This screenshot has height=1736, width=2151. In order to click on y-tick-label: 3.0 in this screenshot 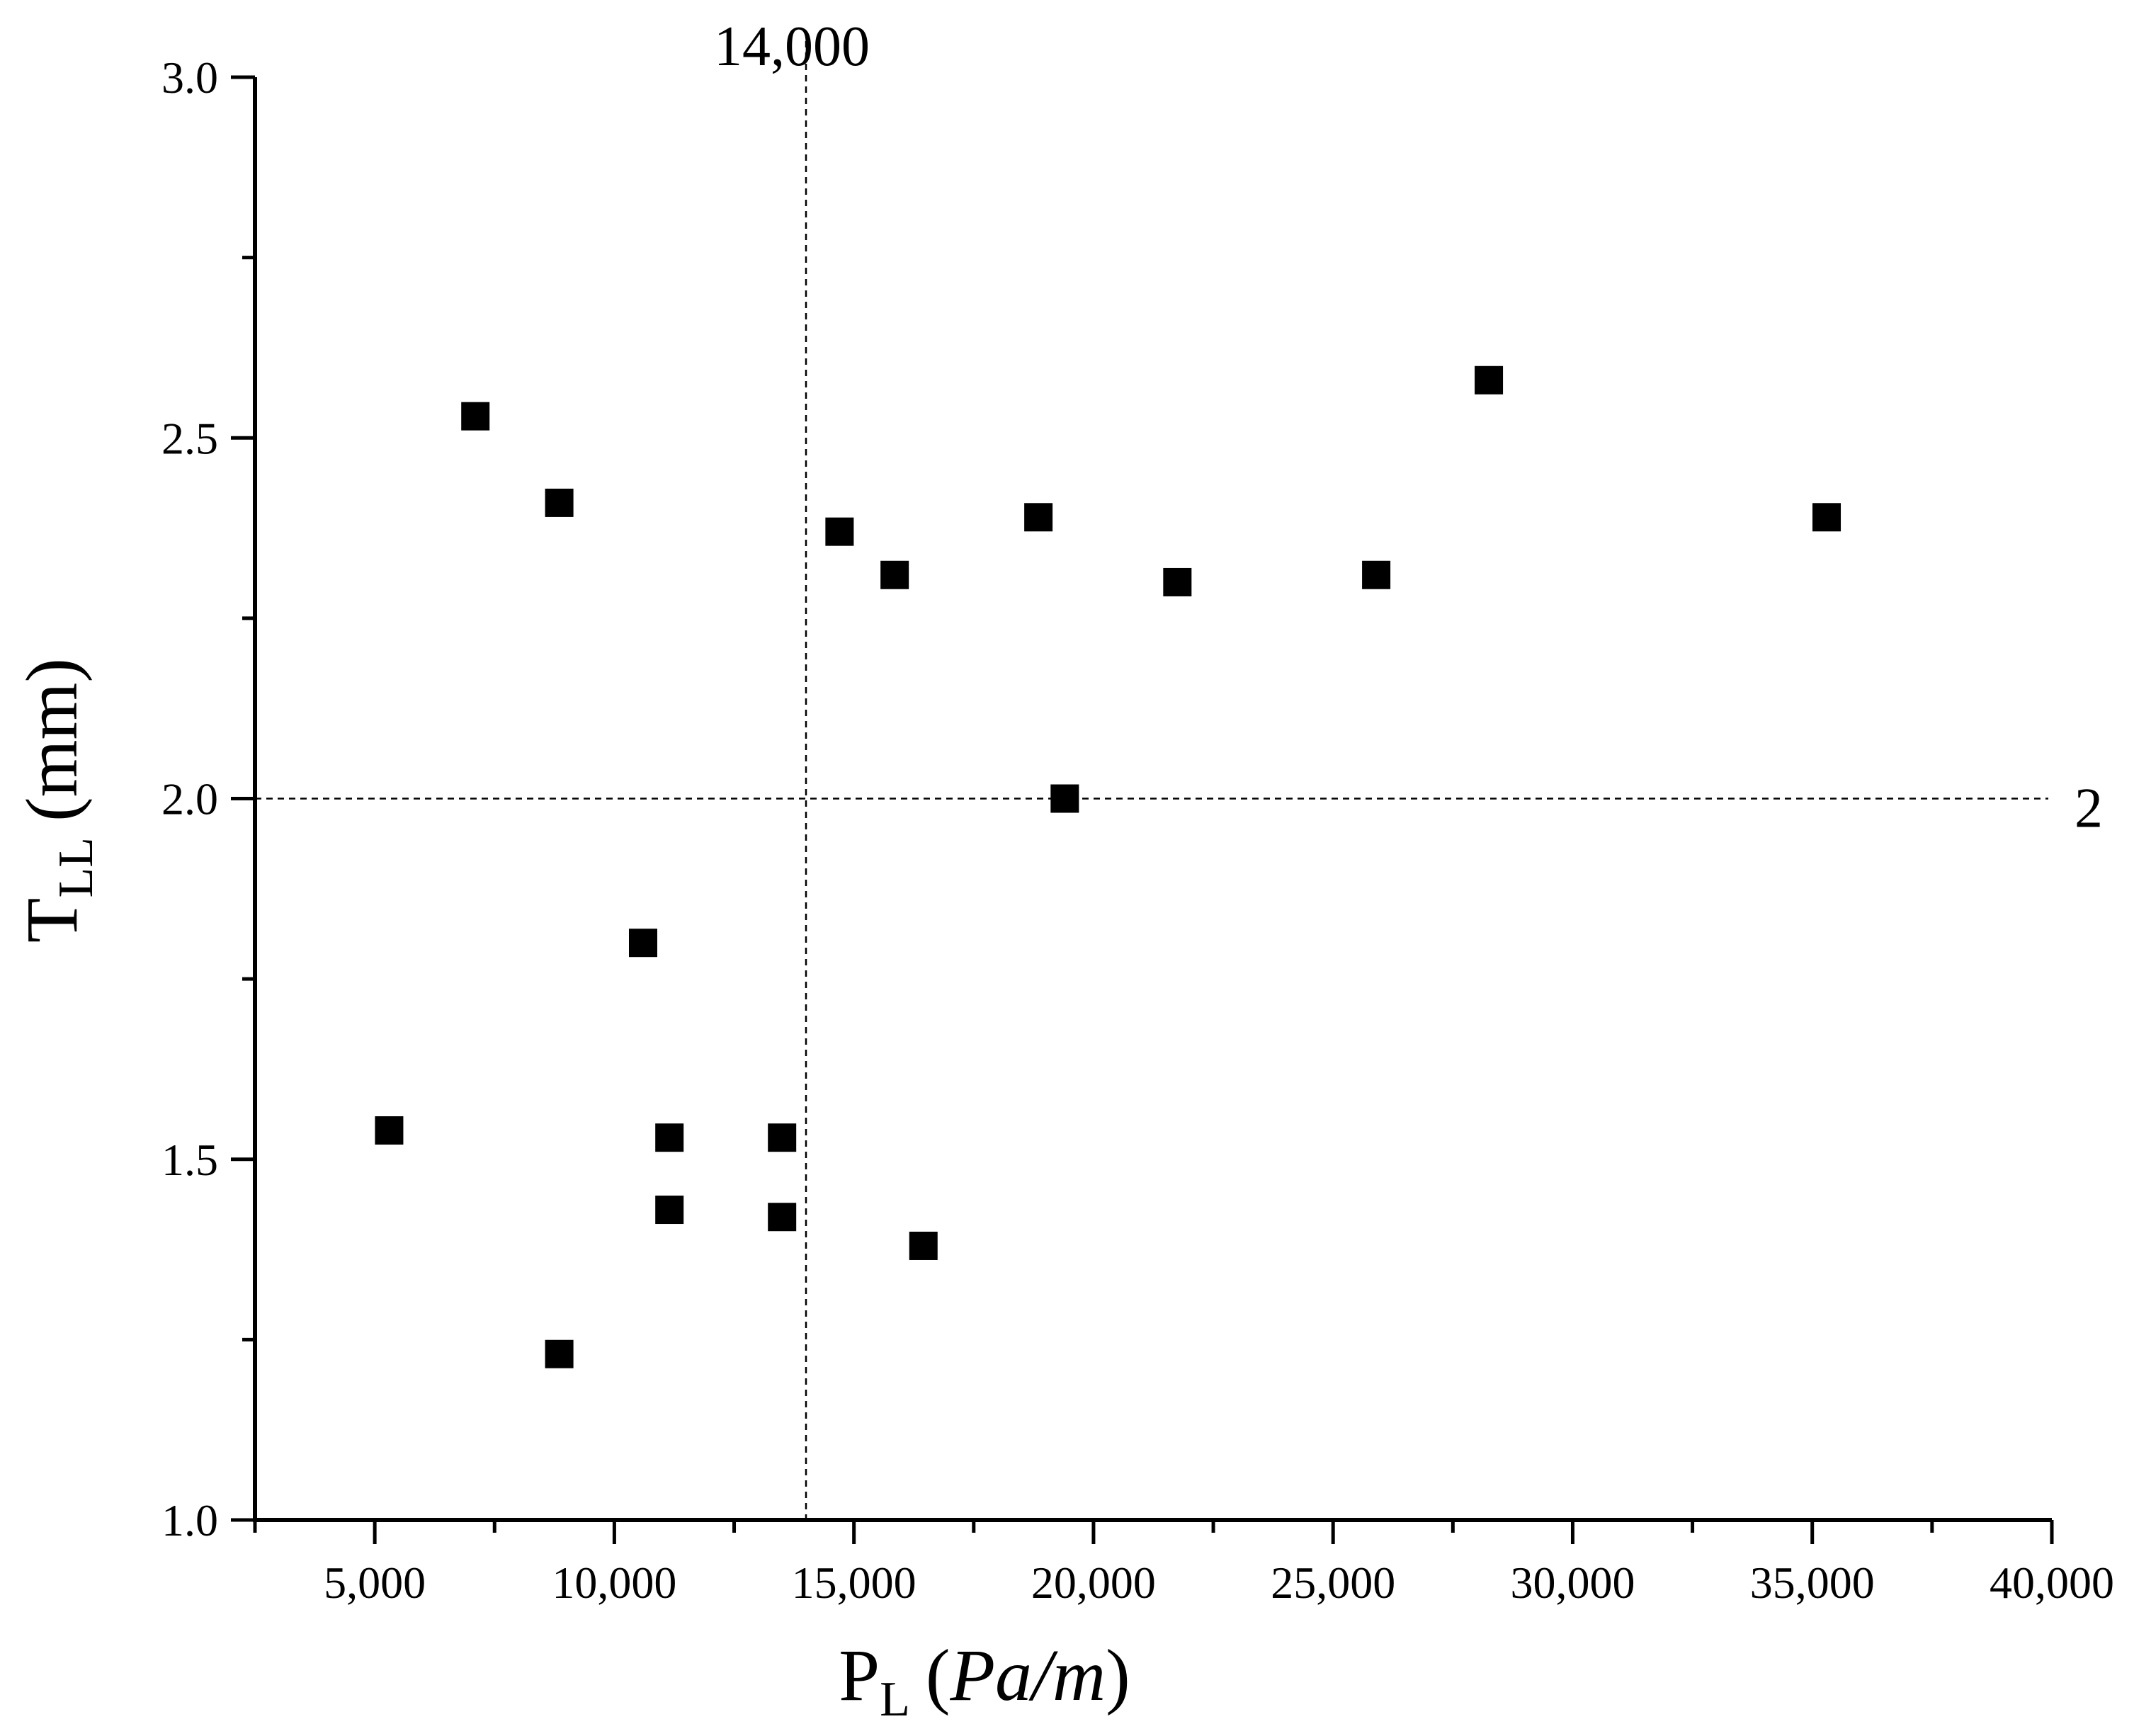, I will do `click(189, 77)`.